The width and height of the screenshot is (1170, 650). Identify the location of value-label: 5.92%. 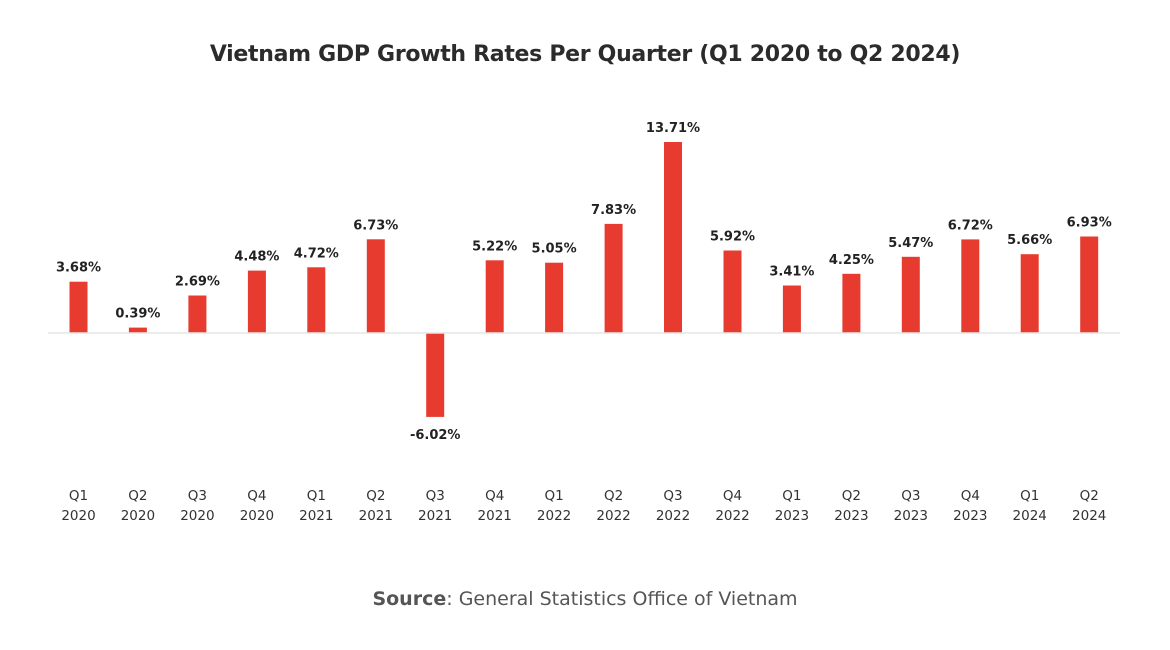
(732, 237).